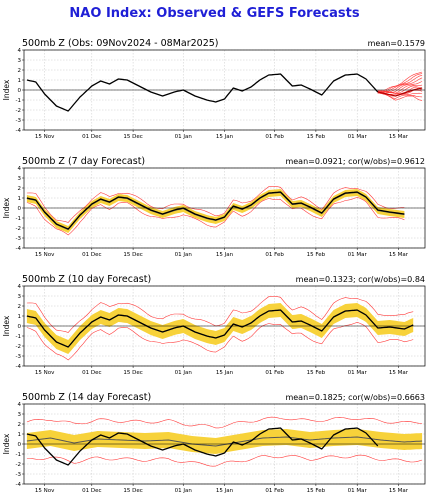  Describe the element at coordinates (214, 13) in the screenshot. I see `figure-title: NAO Index: Observed & GEFS Forecasts` at that location.